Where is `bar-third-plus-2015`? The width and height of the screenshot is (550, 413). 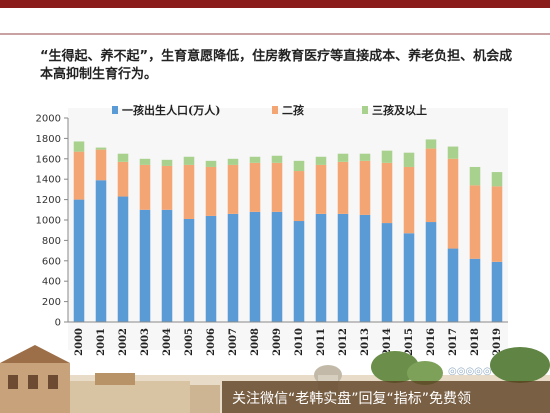 bar-third-plus-2015 is located at coordinates (409, 159).